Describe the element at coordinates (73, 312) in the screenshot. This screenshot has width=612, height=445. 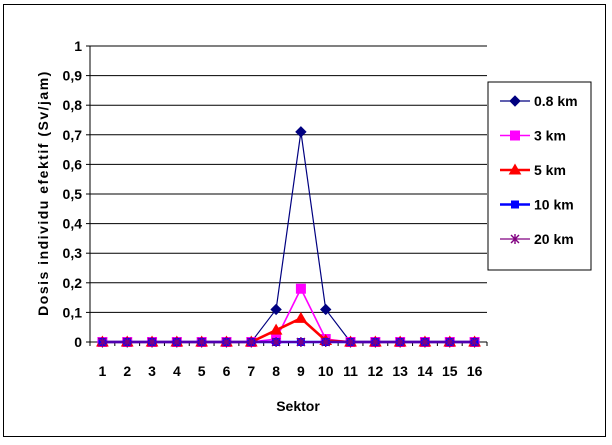
I see `y-tick-label: 0,1` at that location.